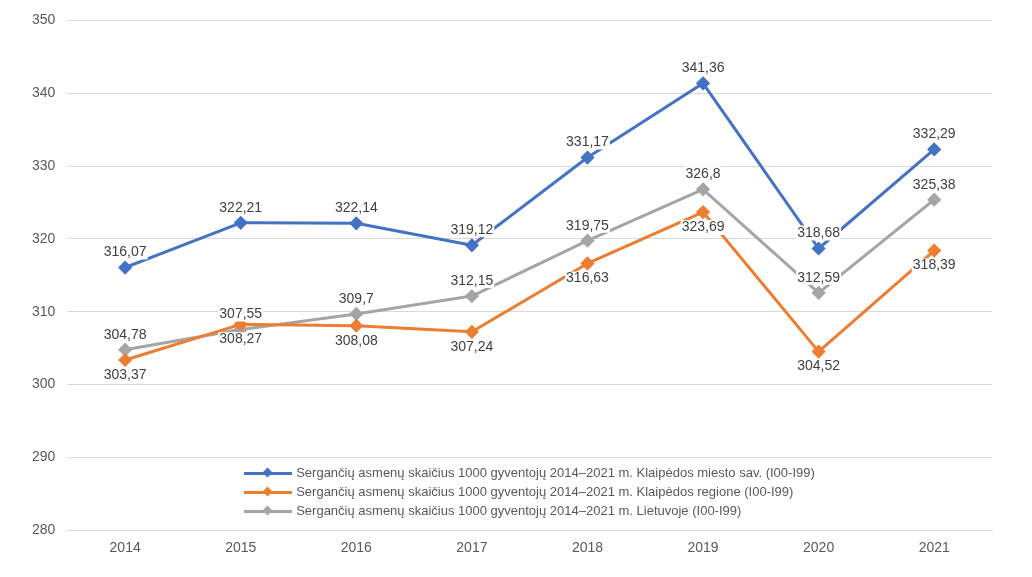  Describe the element at coordinates (44, 310) in the screenshot. I see `y-tick-label: 310` at that location.